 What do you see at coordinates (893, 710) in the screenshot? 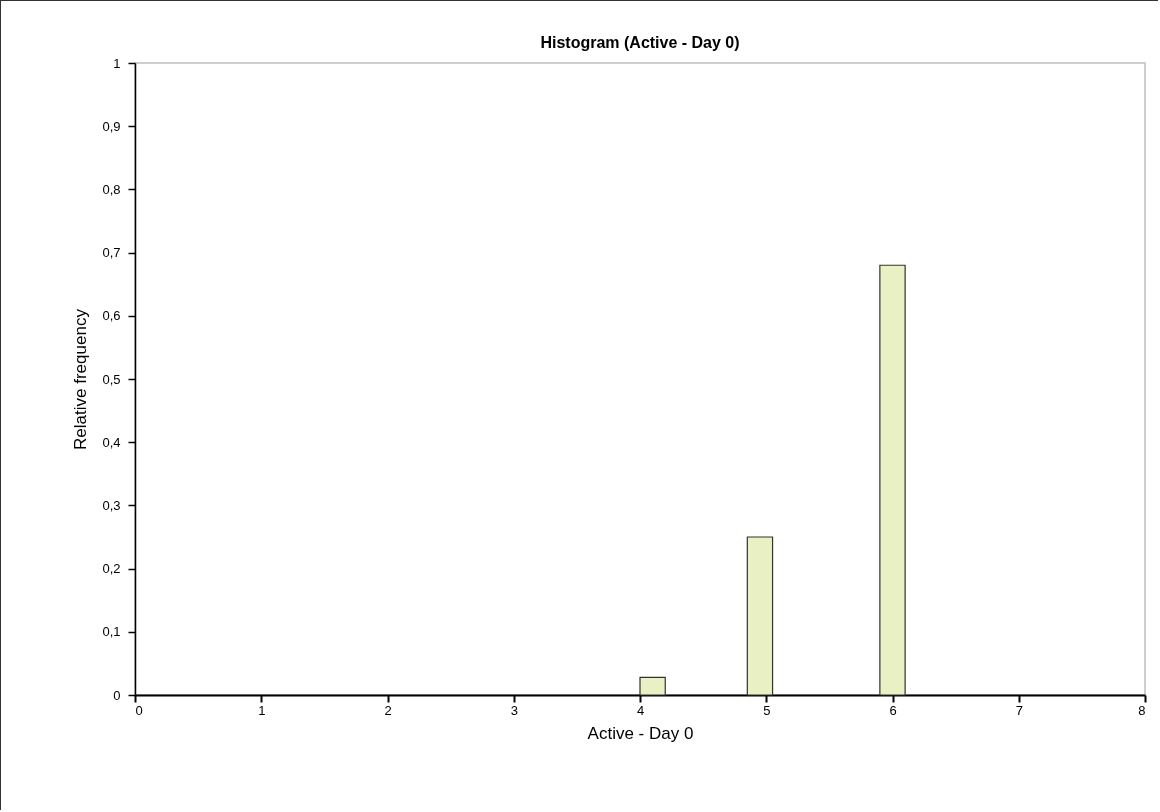
I see `x-tick-label: 6` at bounding box center [893, 710].